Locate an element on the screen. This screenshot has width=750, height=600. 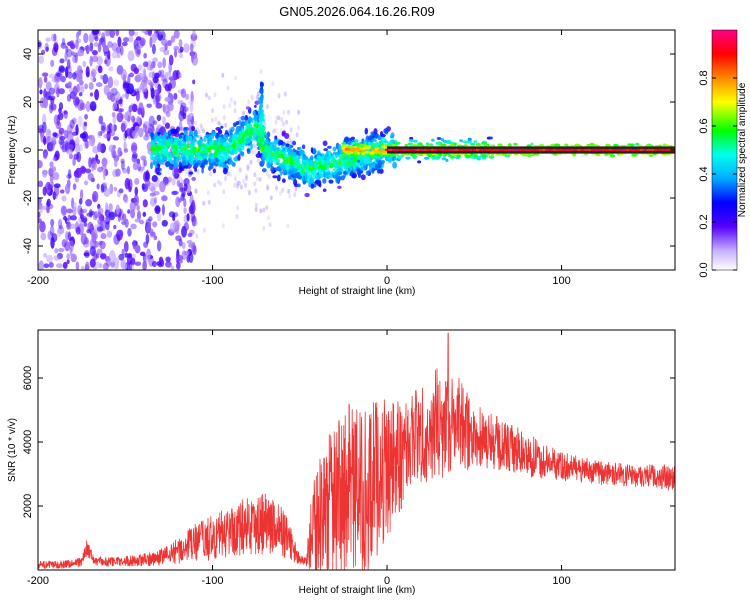
spectrogram-x-tick-label: -200 is located at coordinates (38, 281).